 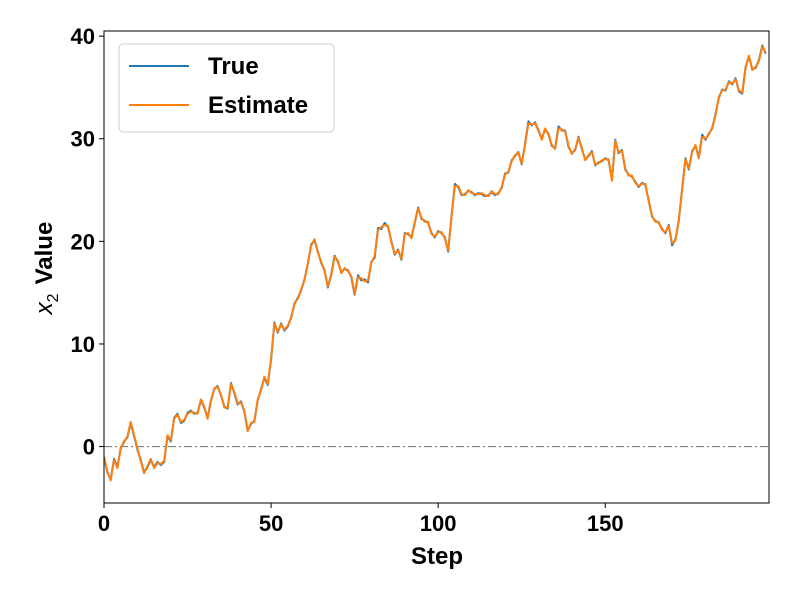 What do you see at coordinates (605, 523) in the screenshot?
I see `x-tick-label: 150` at bounding box center [605, 523].